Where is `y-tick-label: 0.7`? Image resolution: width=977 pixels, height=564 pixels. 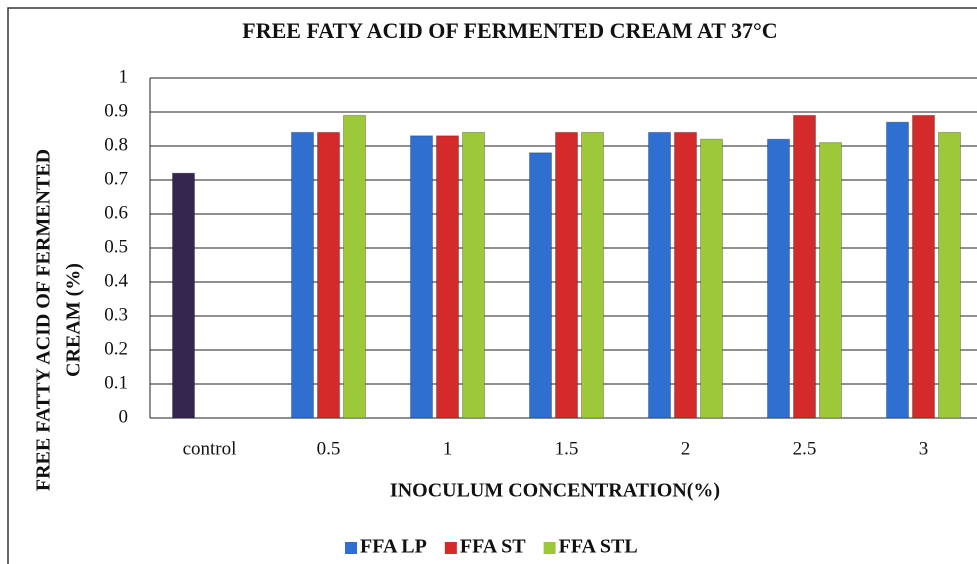
y-tick-label: 0.7 is located at coordinates (116, 178).